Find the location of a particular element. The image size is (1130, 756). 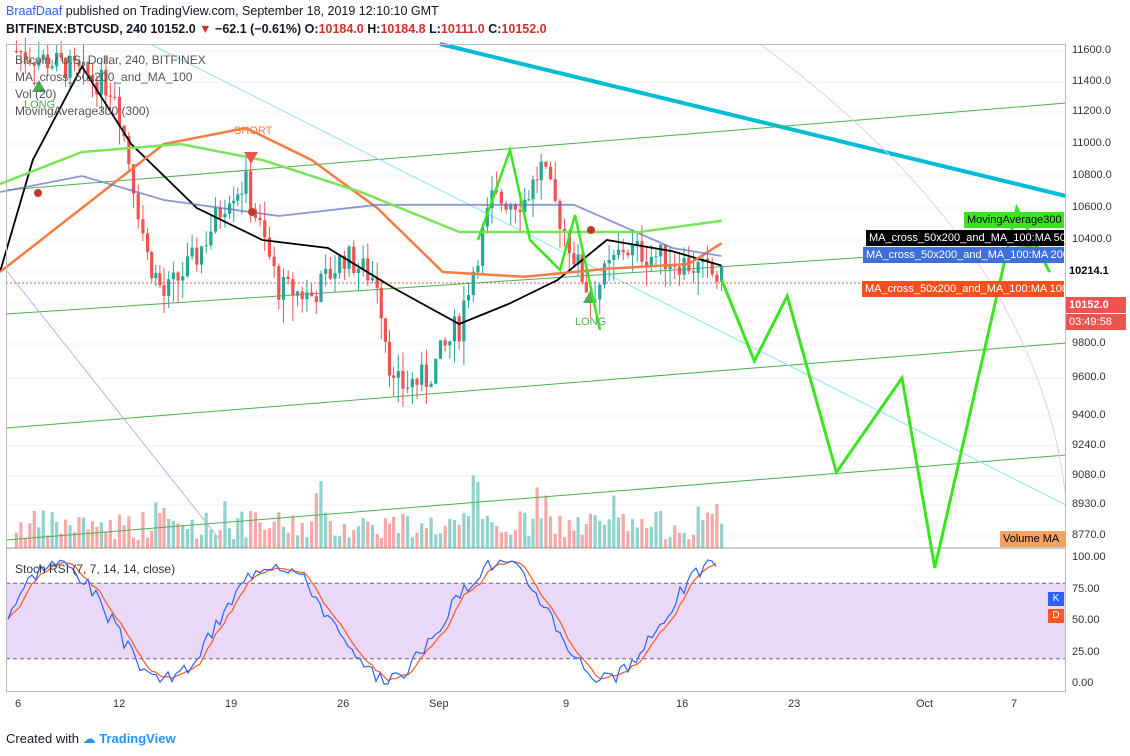

price-tag: 10152.0 is located at coordinates (1096, 305).